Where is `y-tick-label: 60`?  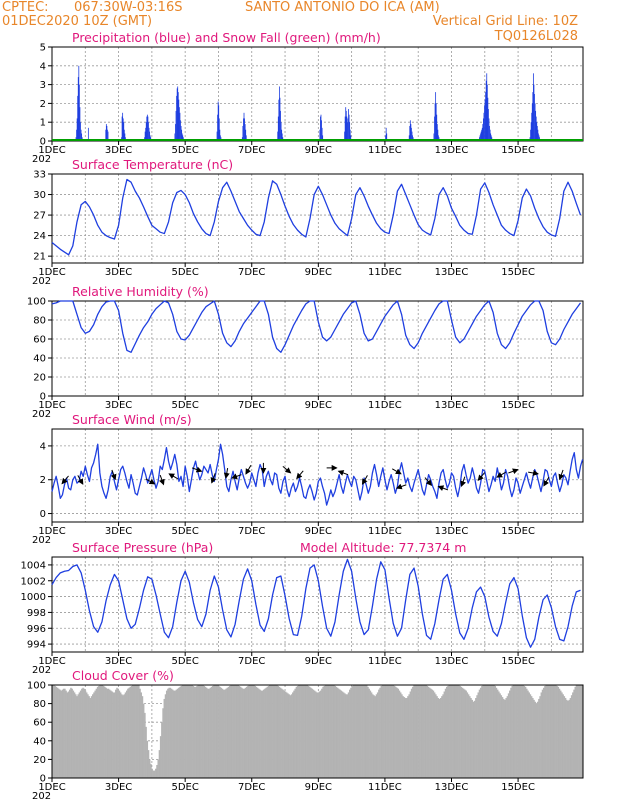
y-tick-label: 60 is located at coordinates (39, 723).